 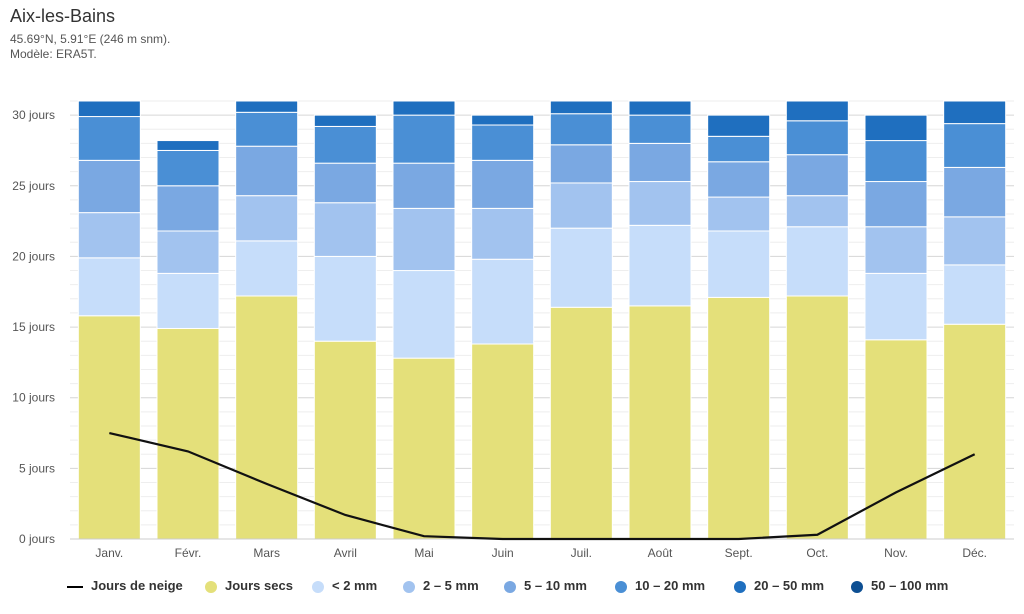 What do you see at coordinates (451, 585) in the screenshot?
I see `legend-label: 2 – 5 mm` at bounding box center [451, 585].